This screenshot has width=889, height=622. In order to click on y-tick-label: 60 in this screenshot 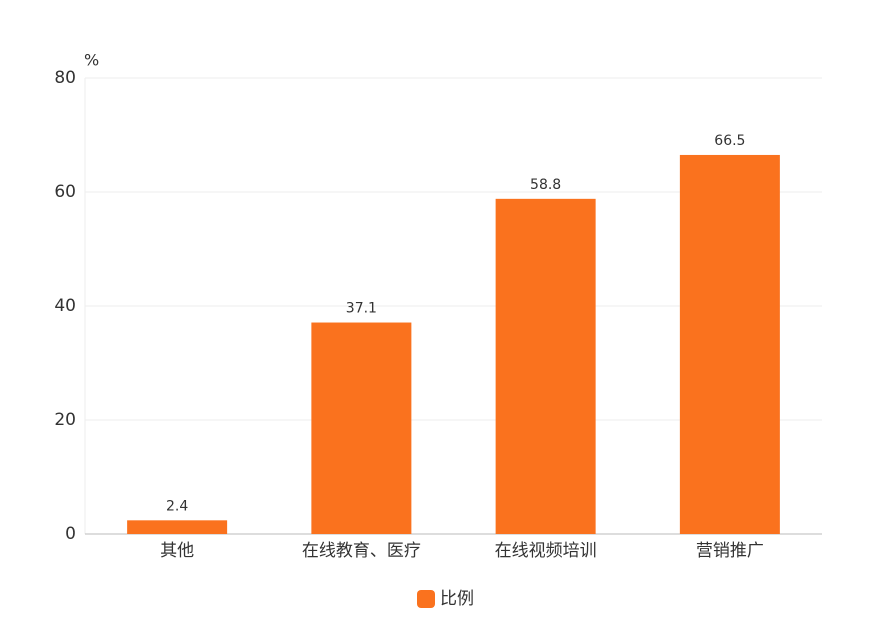, I will do `click(65, 192)`.